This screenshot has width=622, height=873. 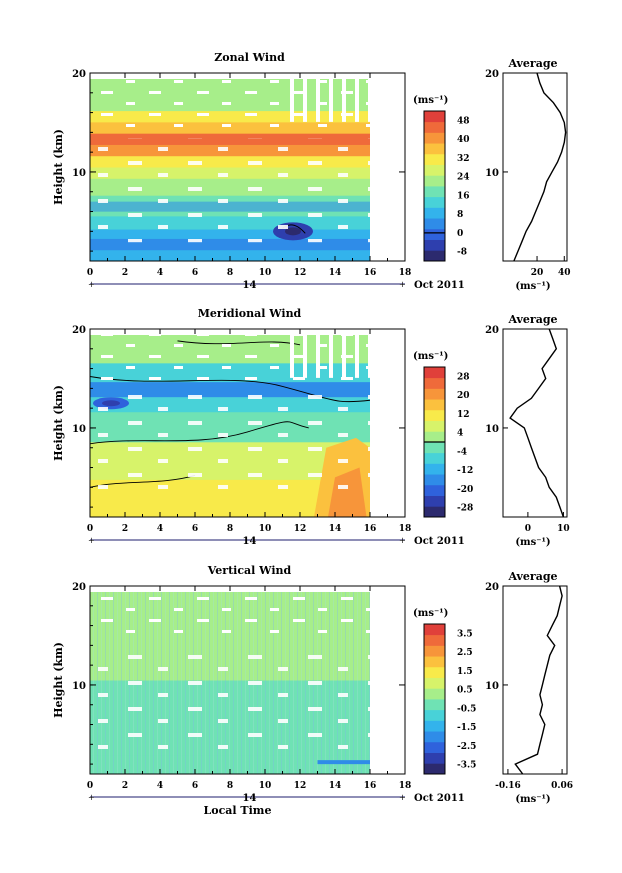 I want to click on x-tick-label: 0, so click(x=90, y=529).